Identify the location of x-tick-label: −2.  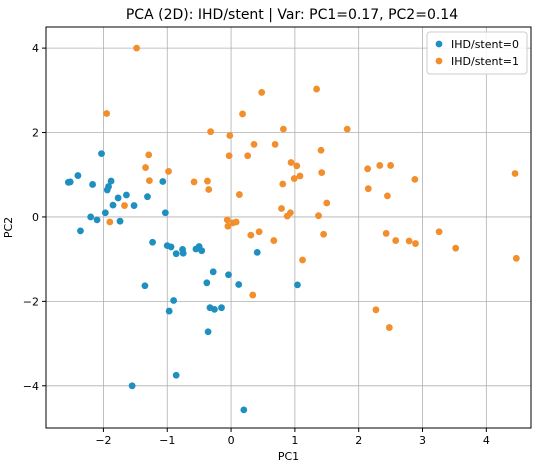
(103, 440).